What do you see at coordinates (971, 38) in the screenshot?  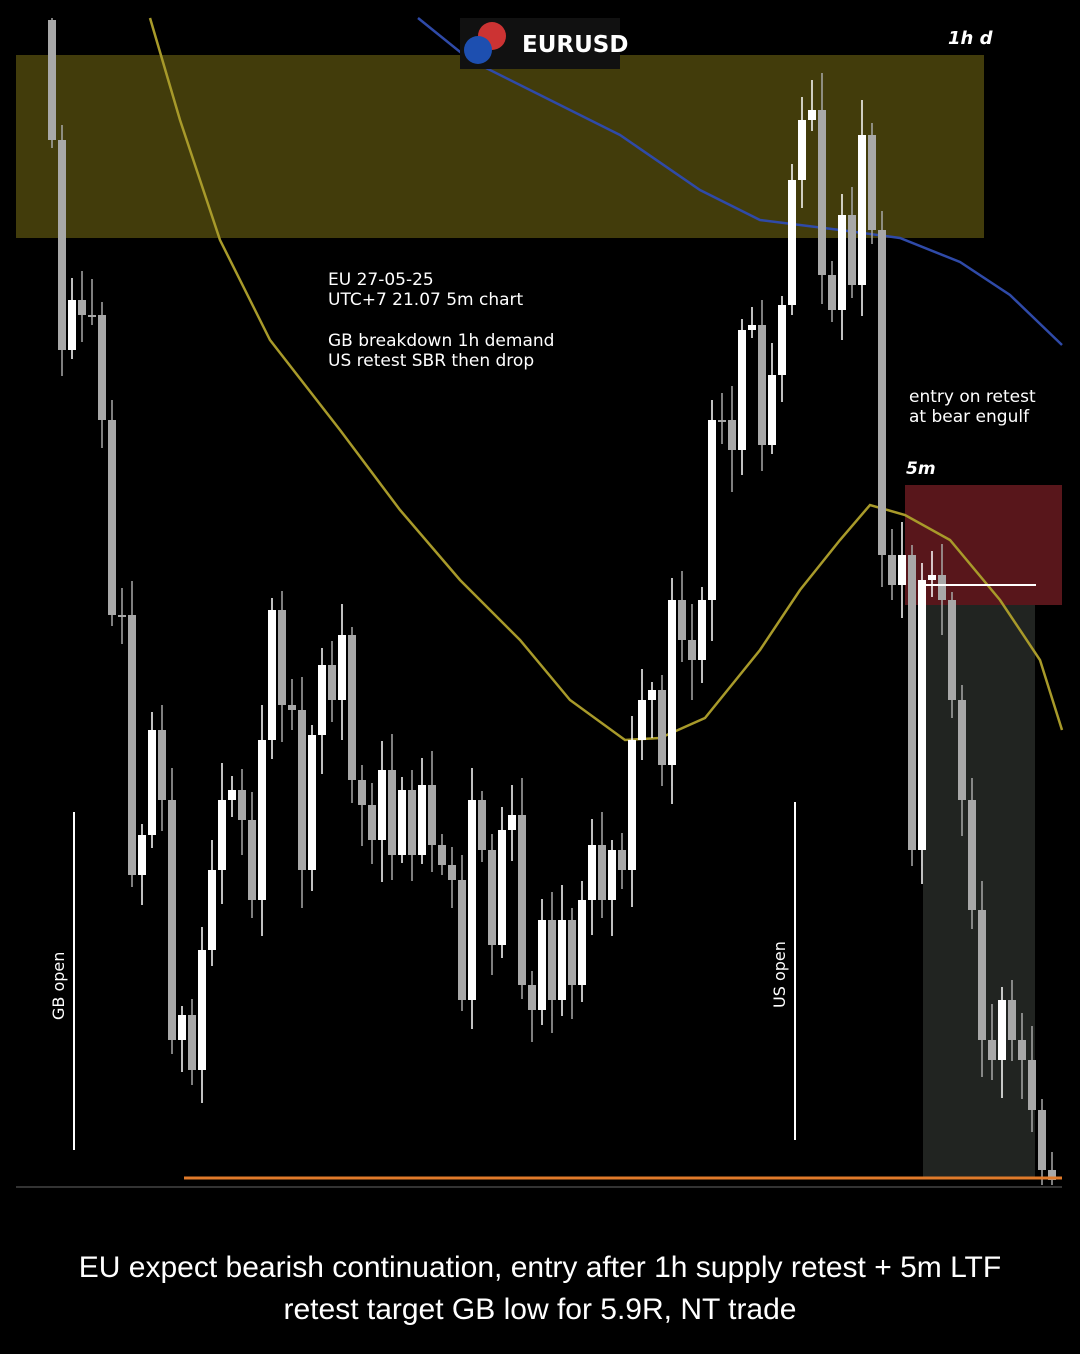 I see `timeframe: 1h d` at bounding box center [971, 38].